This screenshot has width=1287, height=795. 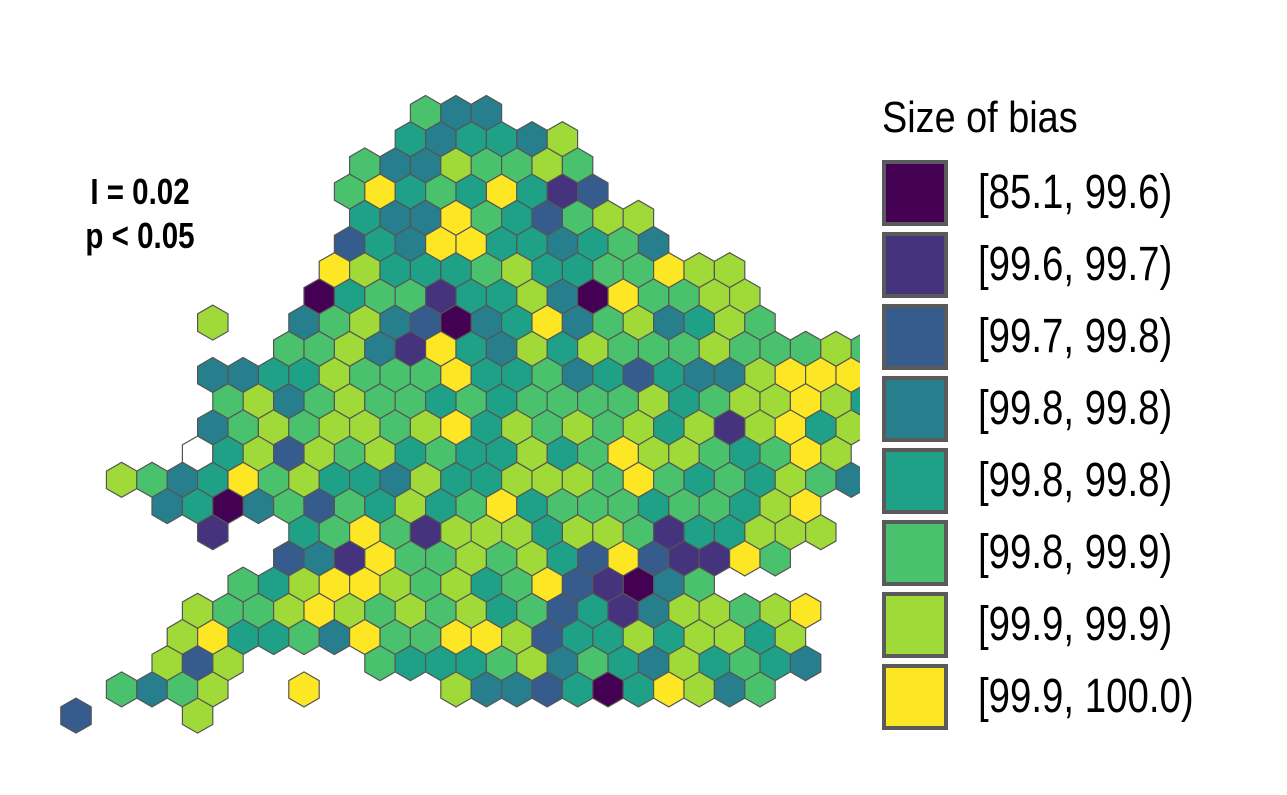 I want to click on legend-label-5: [99.8, 99.8), so click(x=1075, y=480).